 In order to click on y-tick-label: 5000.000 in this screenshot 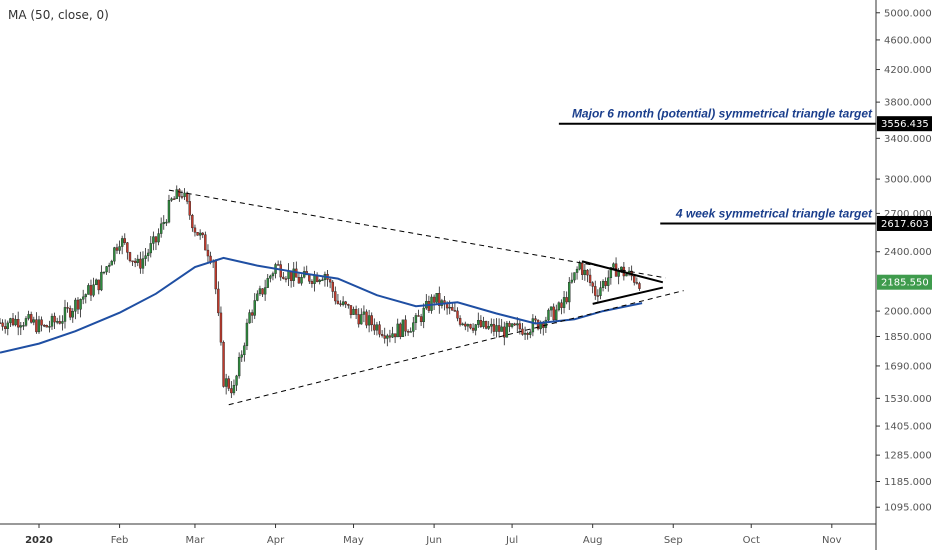, I will do `click(908, 13)`.